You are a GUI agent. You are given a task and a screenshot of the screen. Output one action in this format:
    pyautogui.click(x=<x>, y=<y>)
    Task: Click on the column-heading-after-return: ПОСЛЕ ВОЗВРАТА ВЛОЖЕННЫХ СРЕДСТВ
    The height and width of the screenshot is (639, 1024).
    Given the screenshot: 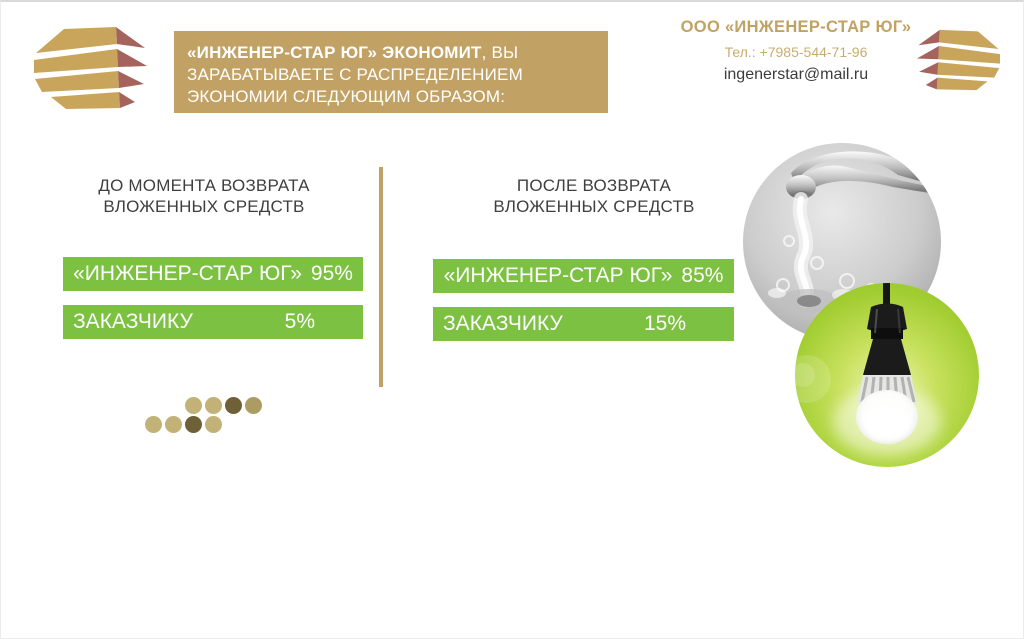 What is the action you would take?
    pyautogui.click(x=594, y=196)
    